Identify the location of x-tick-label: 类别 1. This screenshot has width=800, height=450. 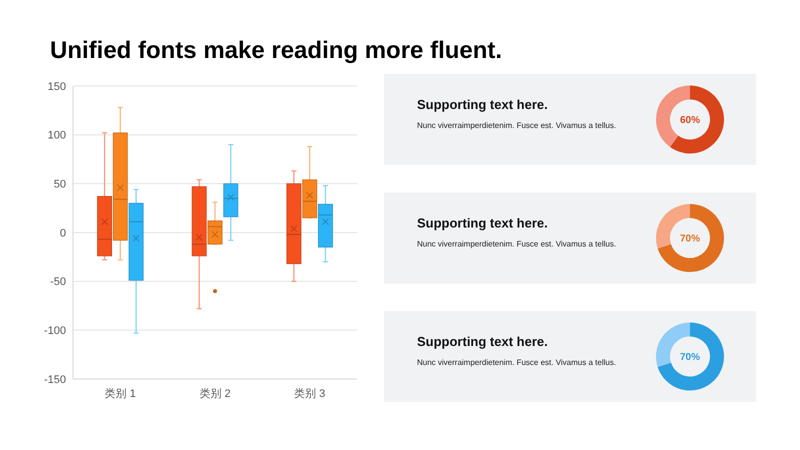
(120, 393).